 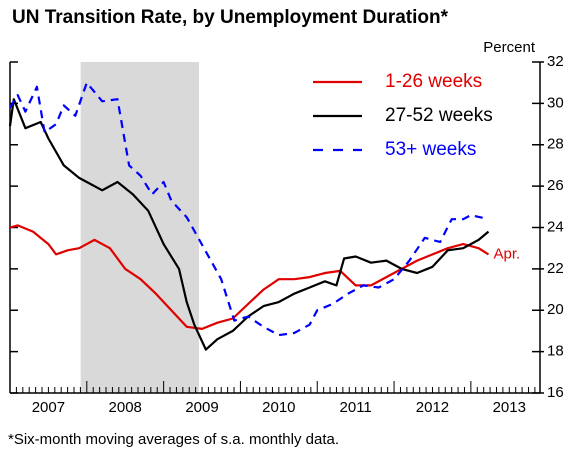 I want to click on y-tick-label: 20, so click(x=555, y=309).